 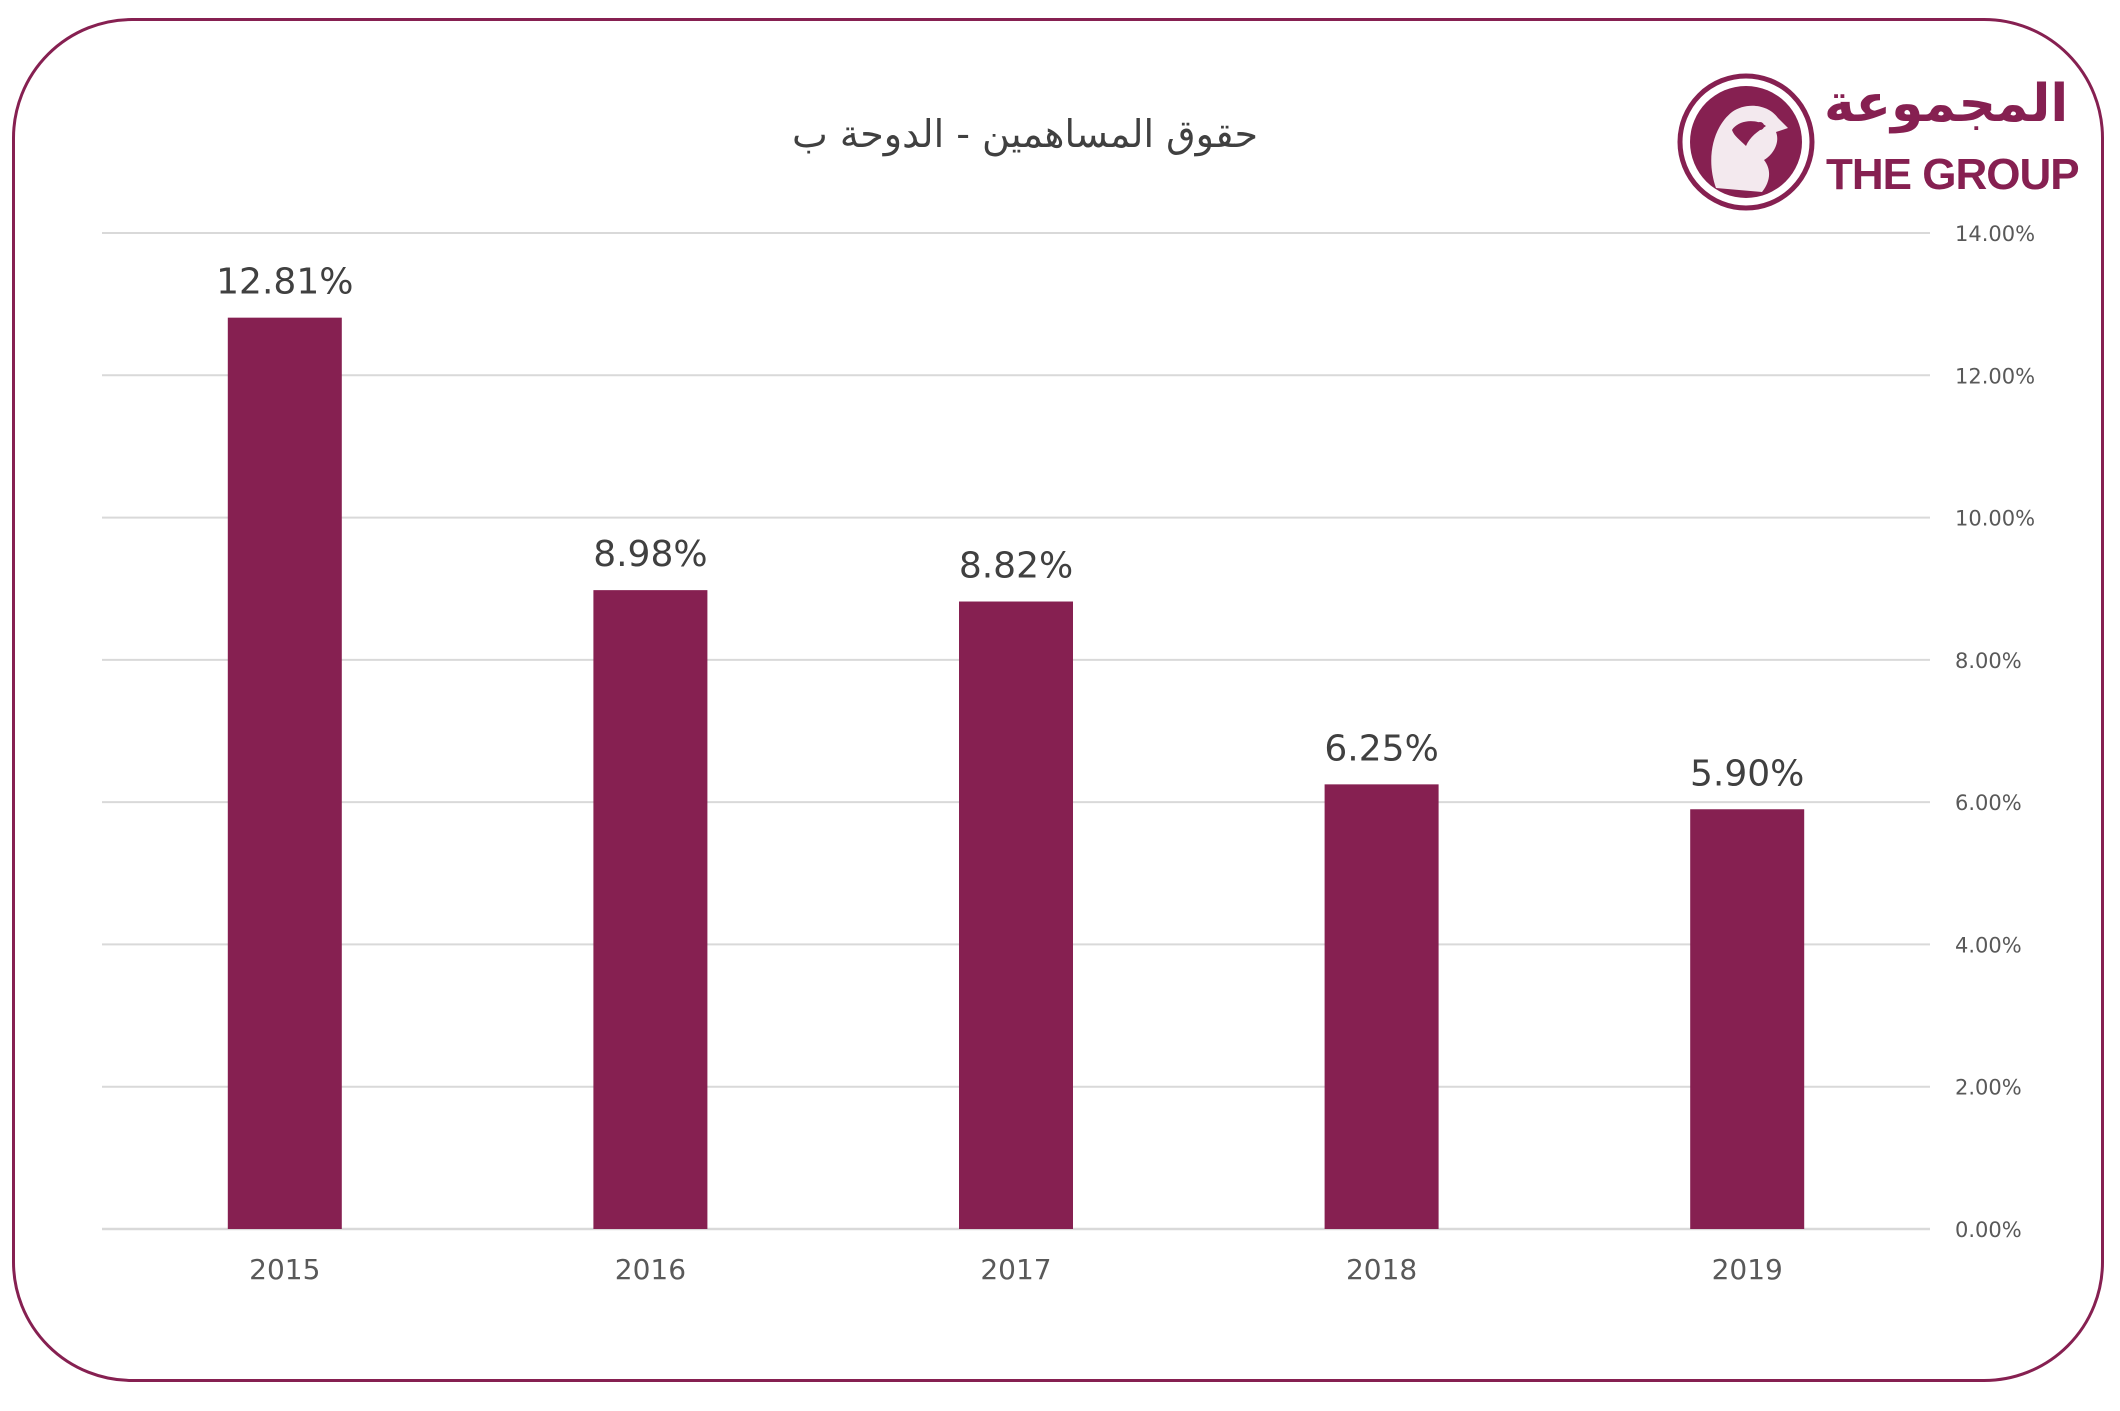 What do you see at coordinates (650, 1269) in the screenshot?
I see `x-tick-label: 2016` at bounding box center [650, 1269].